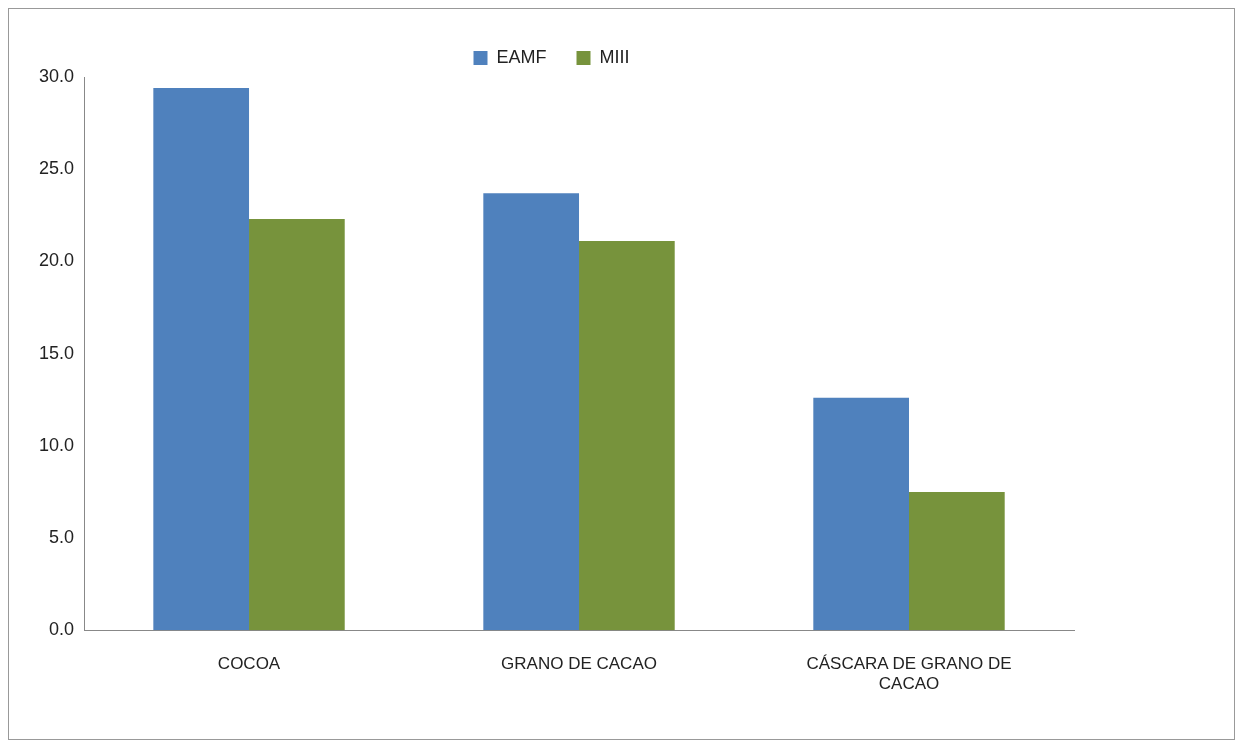  What do you see at coordinates (62, 536) in the screenshot?
I see `y-tick-label: 5.0` at bounding box center [62, 536].